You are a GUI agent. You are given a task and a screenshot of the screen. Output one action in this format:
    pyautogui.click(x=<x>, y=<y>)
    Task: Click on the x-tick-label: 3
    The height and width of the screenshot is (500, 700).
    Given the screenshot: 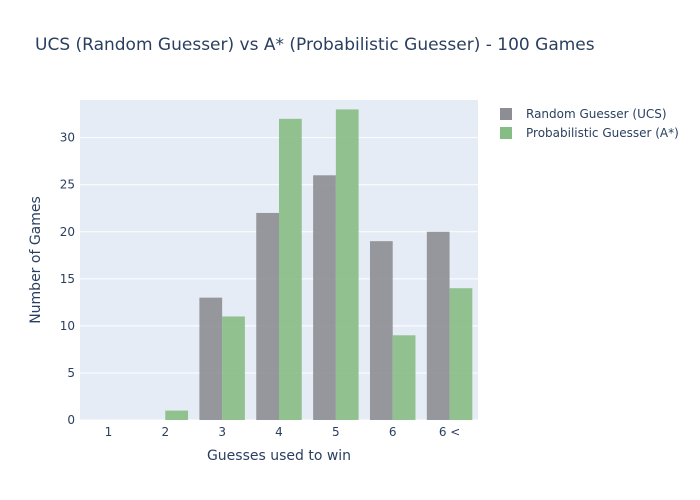 What is the action you would take?
    pyautogui.click(x=222, y=432)
    